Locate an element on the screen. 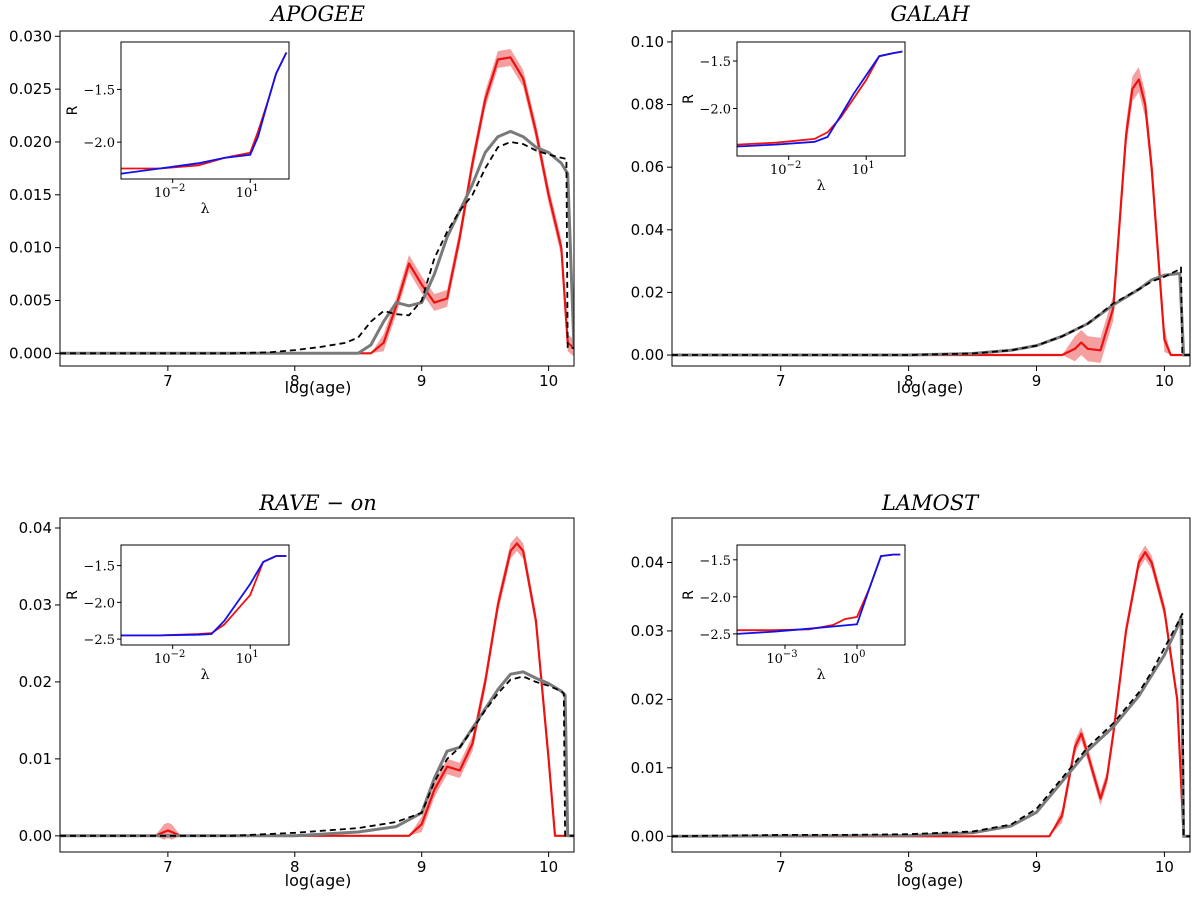  y-tick-label: 0.06 is located at coordinates (647, 167).